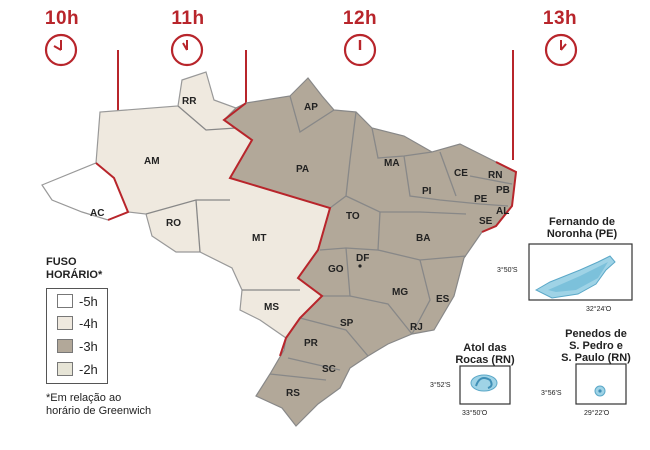 This screenshot has width=650, height=450. I want to click on state-label-pe: PE, so click(481, 199).